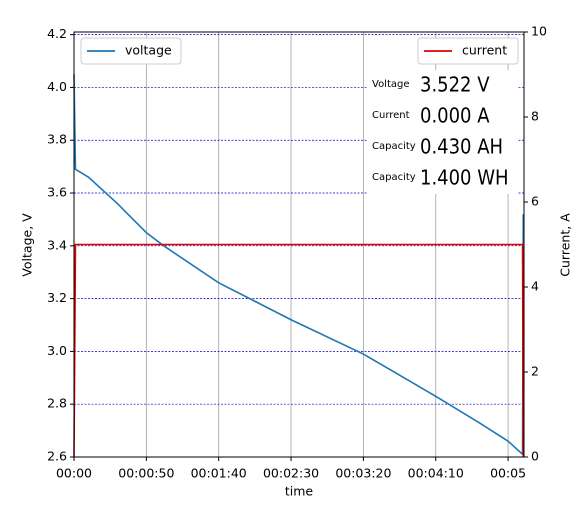 This screenshot has height=514, width=580. What do you see at coordinates (57, 192) in the screenshot?
I see `y-tick-label: 3.6` at bounding box center [57, 192].